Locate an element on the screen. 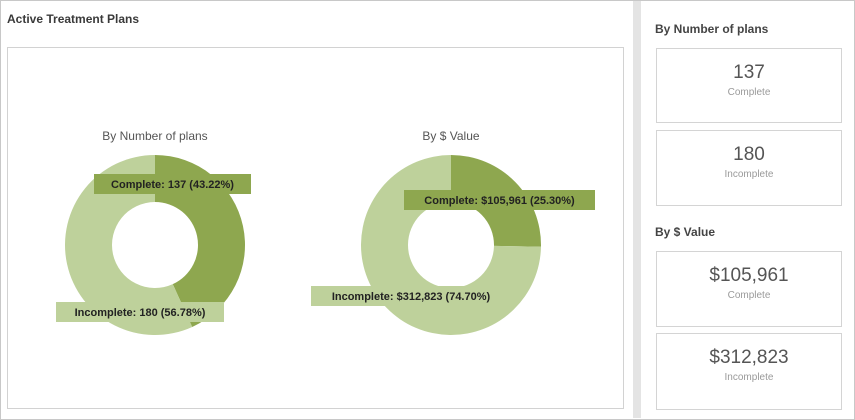 The image size is (855, 420). donut-slice-incomplete is located at coordinates (128, 245).